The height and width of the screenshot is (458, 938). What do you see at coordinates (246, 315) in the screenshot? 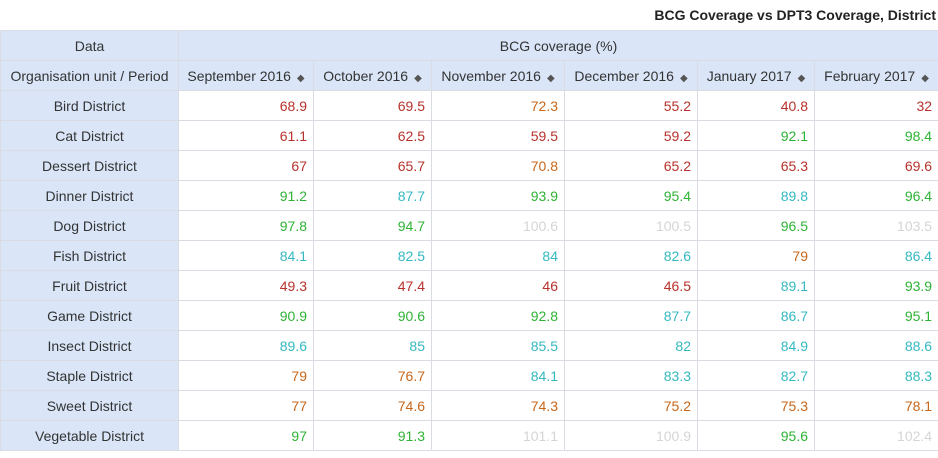
I see `value-cell: 90.9` at bounding box center [246, 315].